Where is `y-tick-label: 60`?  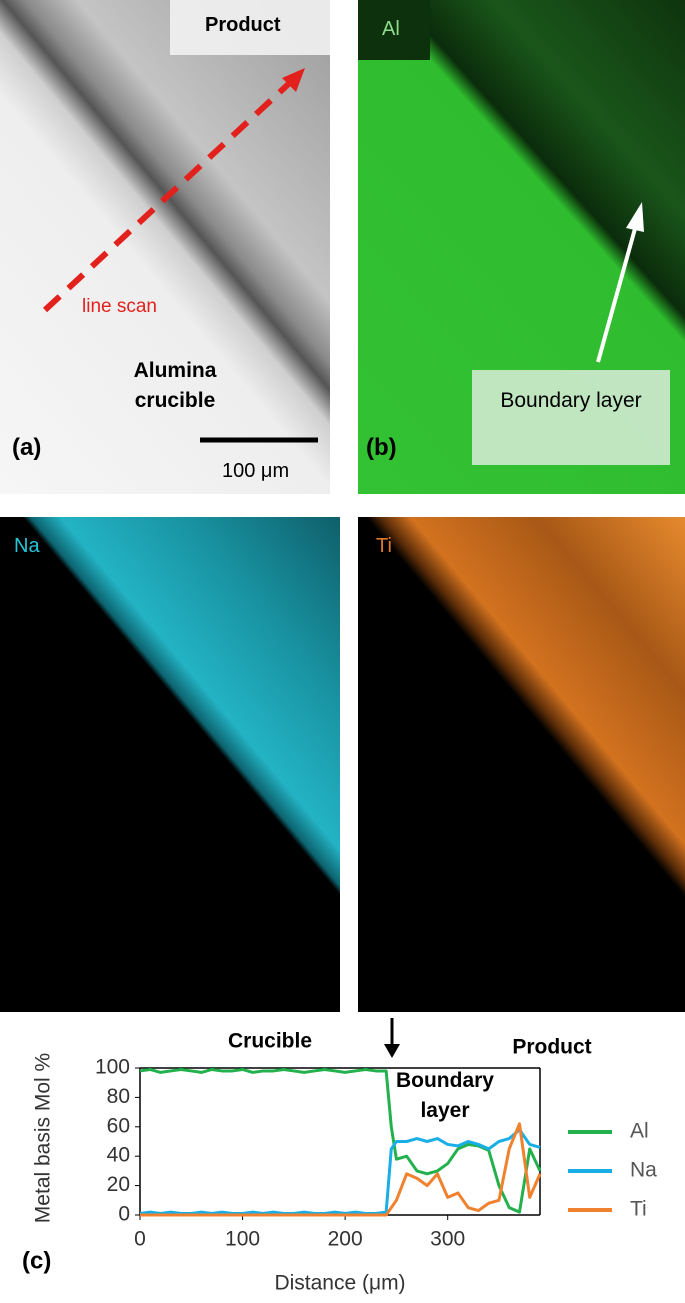 y-tick-label: 60 is located at coordinates (118, 1125).